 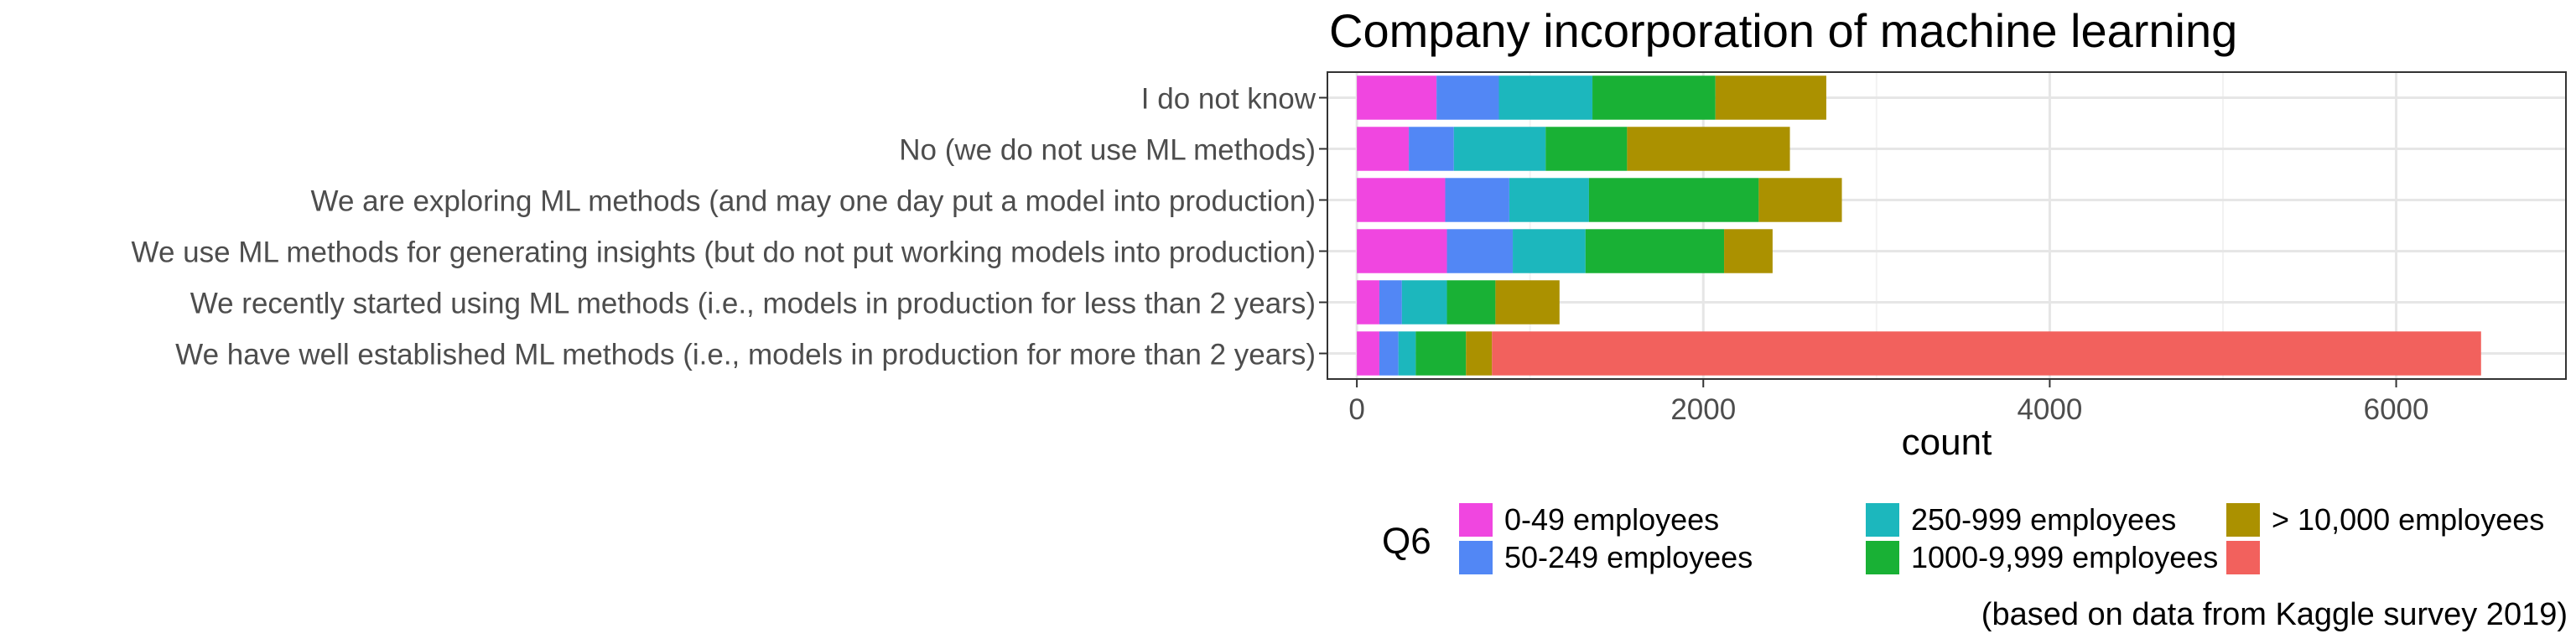 What do you see at coordinates (1356, 409) in the screenshot?
I see `x-tick-label: 0` at bounding box center [1356, 409].